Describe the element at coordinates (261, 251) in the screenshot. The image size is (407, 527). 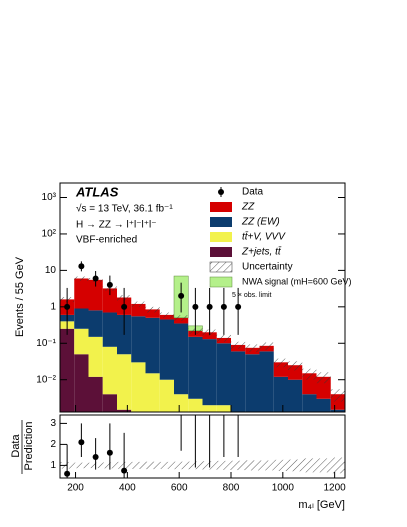
I see `legend-label: Z+jets, tt̄` at that location.